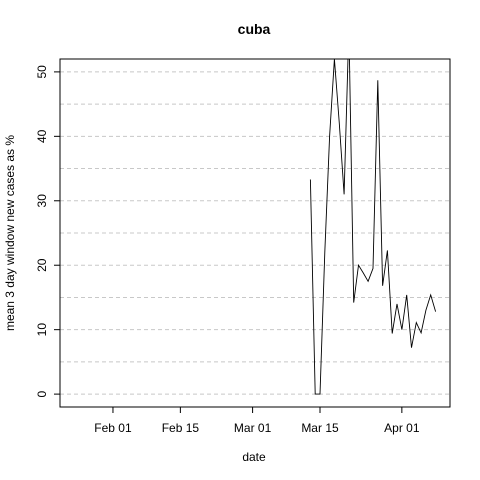 This screenshot has width=480, height=480. Describe the element at coordinates (254, 457) in the screenshot. I see `x-axis-label: date` at that location.